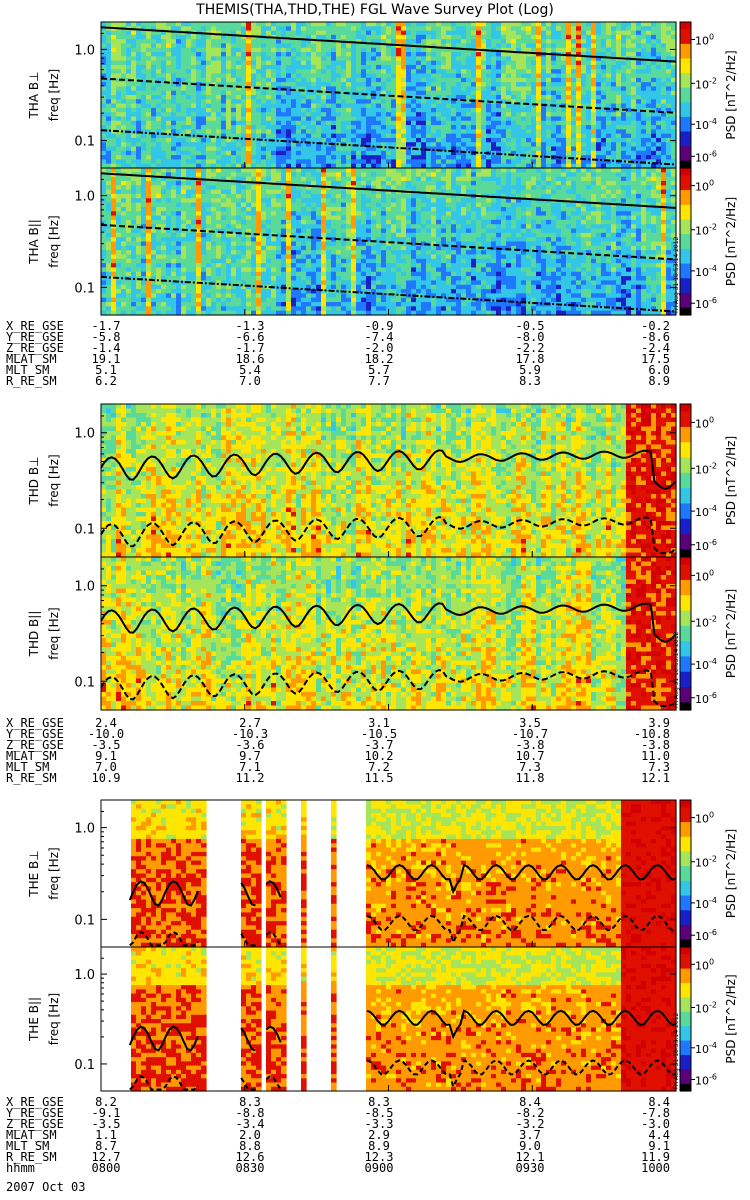 The height and width of the screenshot is (1200, 750). I want to click on ephemeris-value: -8.6, so click(655, 337).